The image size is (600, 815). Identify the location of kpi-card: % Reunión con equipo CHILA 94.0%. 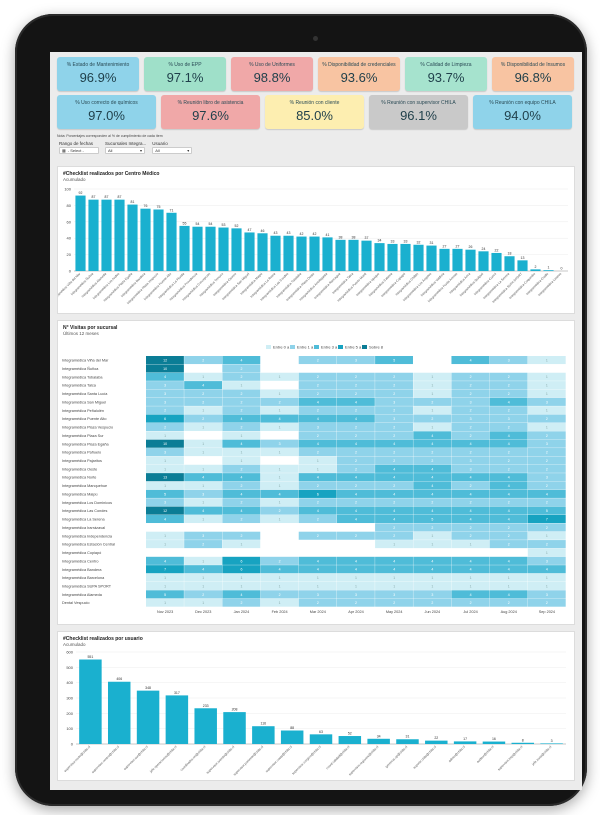
(522, 112).